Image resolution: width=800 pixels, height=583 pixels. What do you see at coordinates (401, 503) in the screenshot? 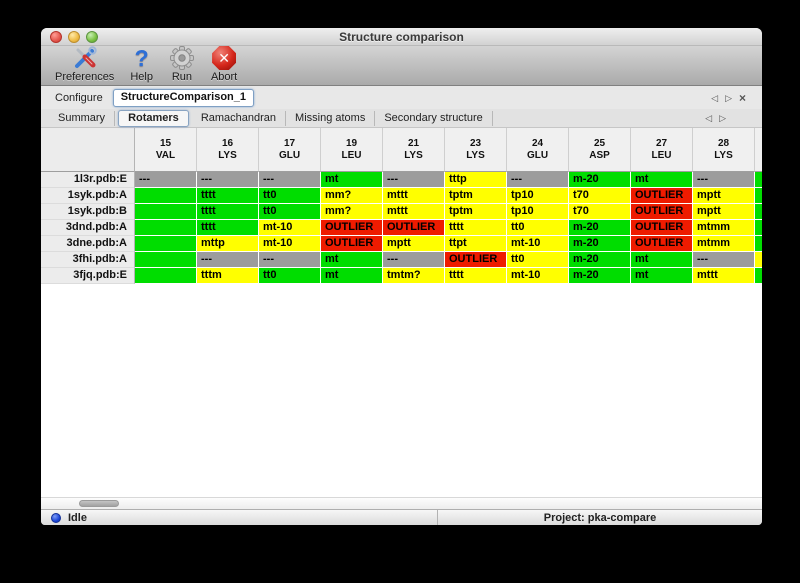
I see `horizontal-scrollbar` at bounding box center [401, 503].